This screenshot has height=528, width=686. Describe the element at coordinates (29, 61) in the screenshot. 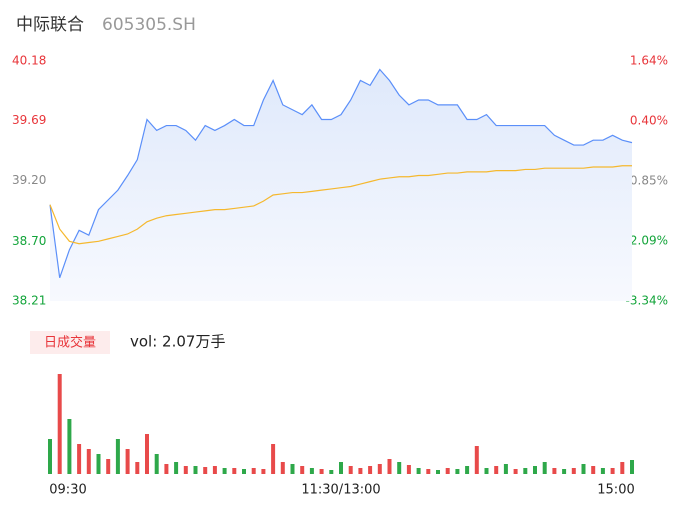

I see `y-tick-label: 40.18` at that location.